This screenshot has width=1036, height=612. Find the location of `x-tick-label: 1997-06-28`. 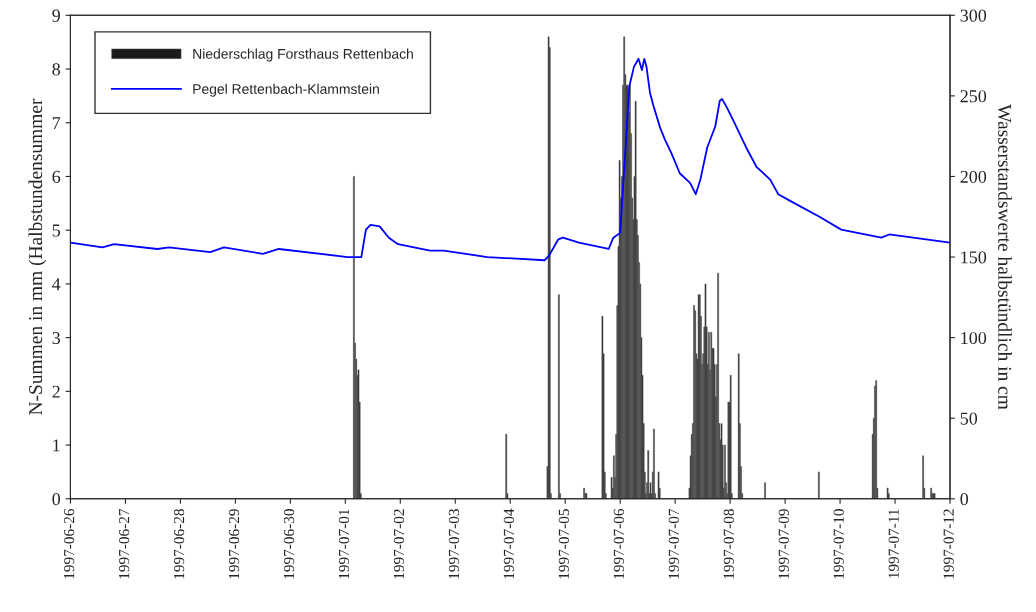

x-tick-label: 1997-06-28 is located at coordinates (179, 544).